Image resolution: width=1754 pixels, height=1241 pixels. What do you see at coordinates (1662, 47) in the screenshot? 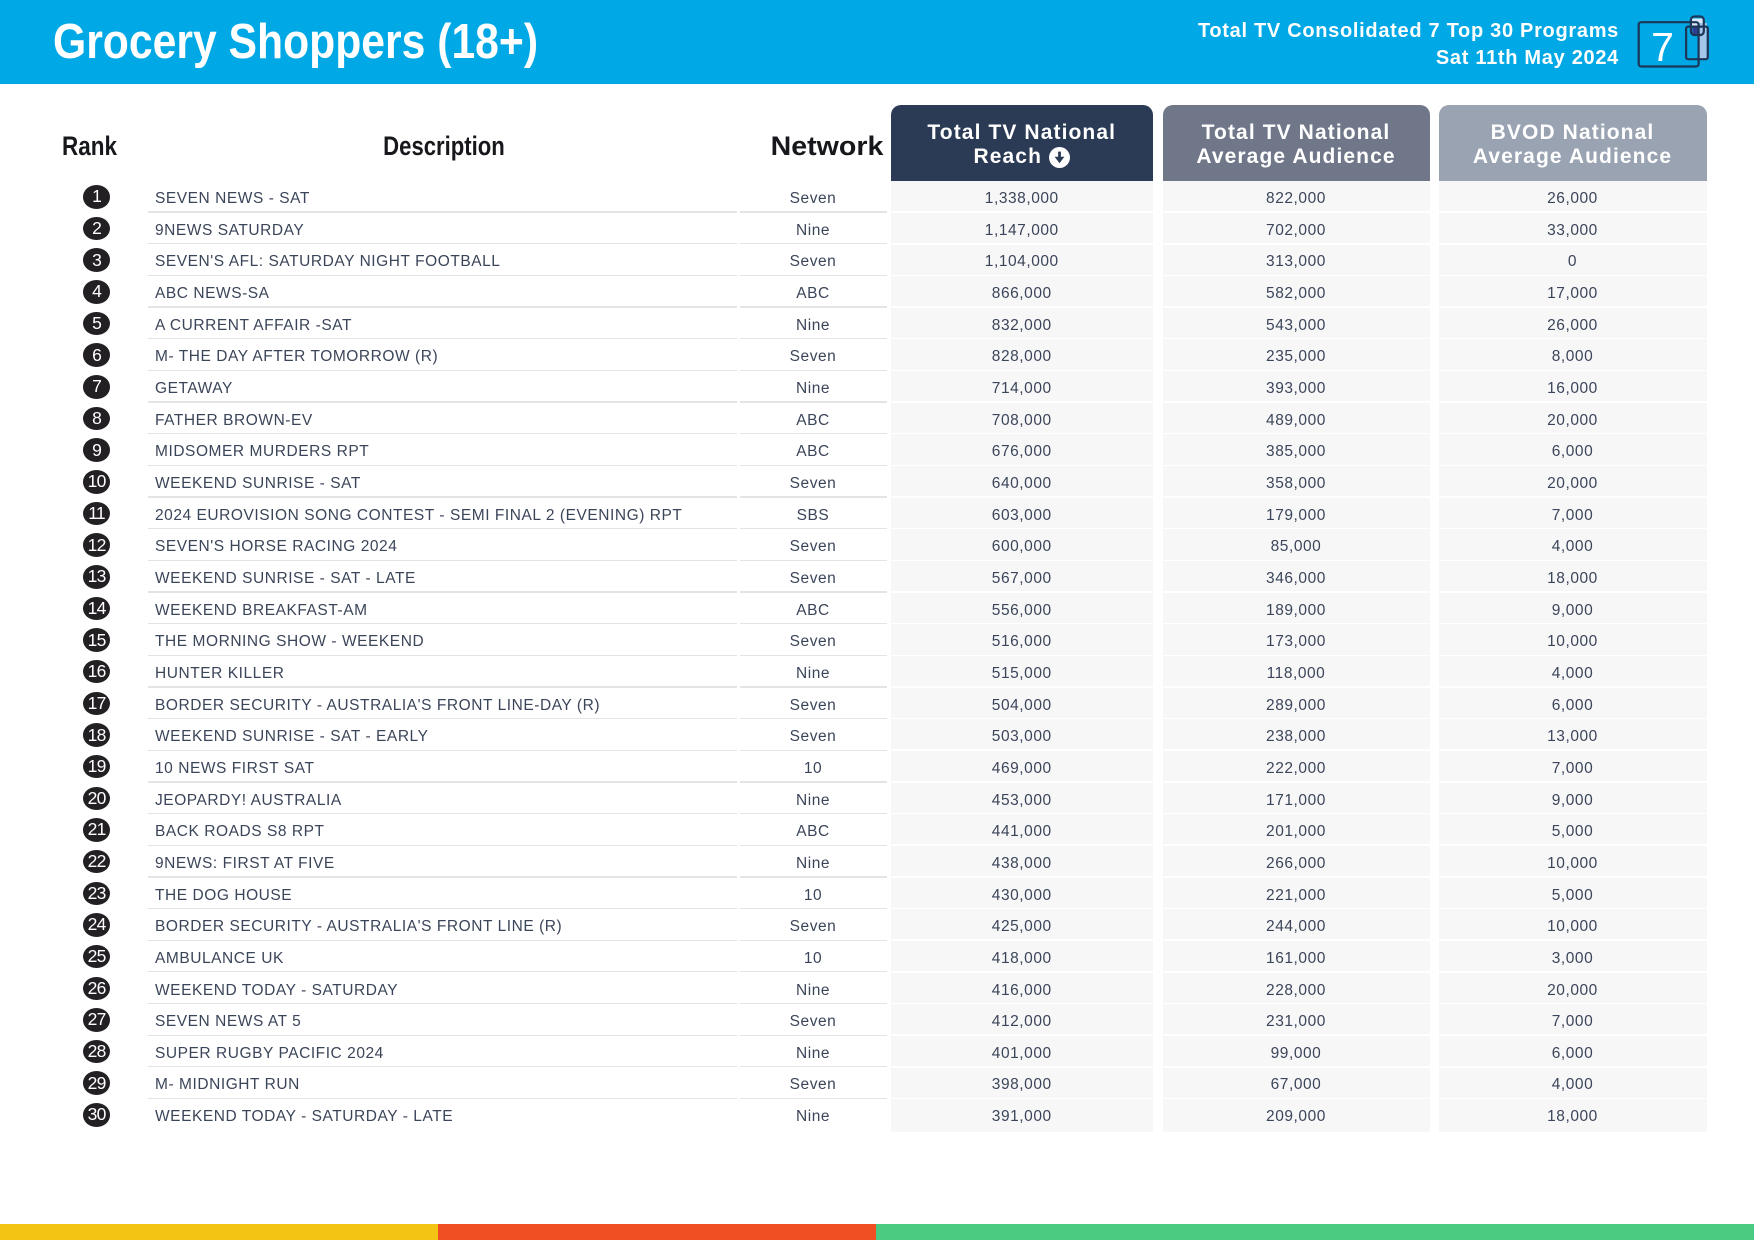
I see `svg-text: 7` at bounding box center [1662, 47].